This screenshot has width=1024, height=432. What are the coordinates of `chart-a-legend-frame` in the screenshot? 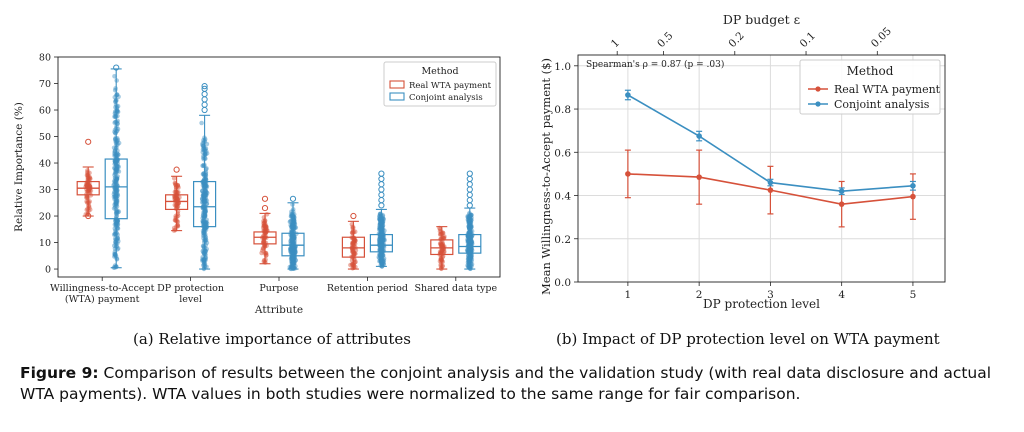 It's located at (440, 84).